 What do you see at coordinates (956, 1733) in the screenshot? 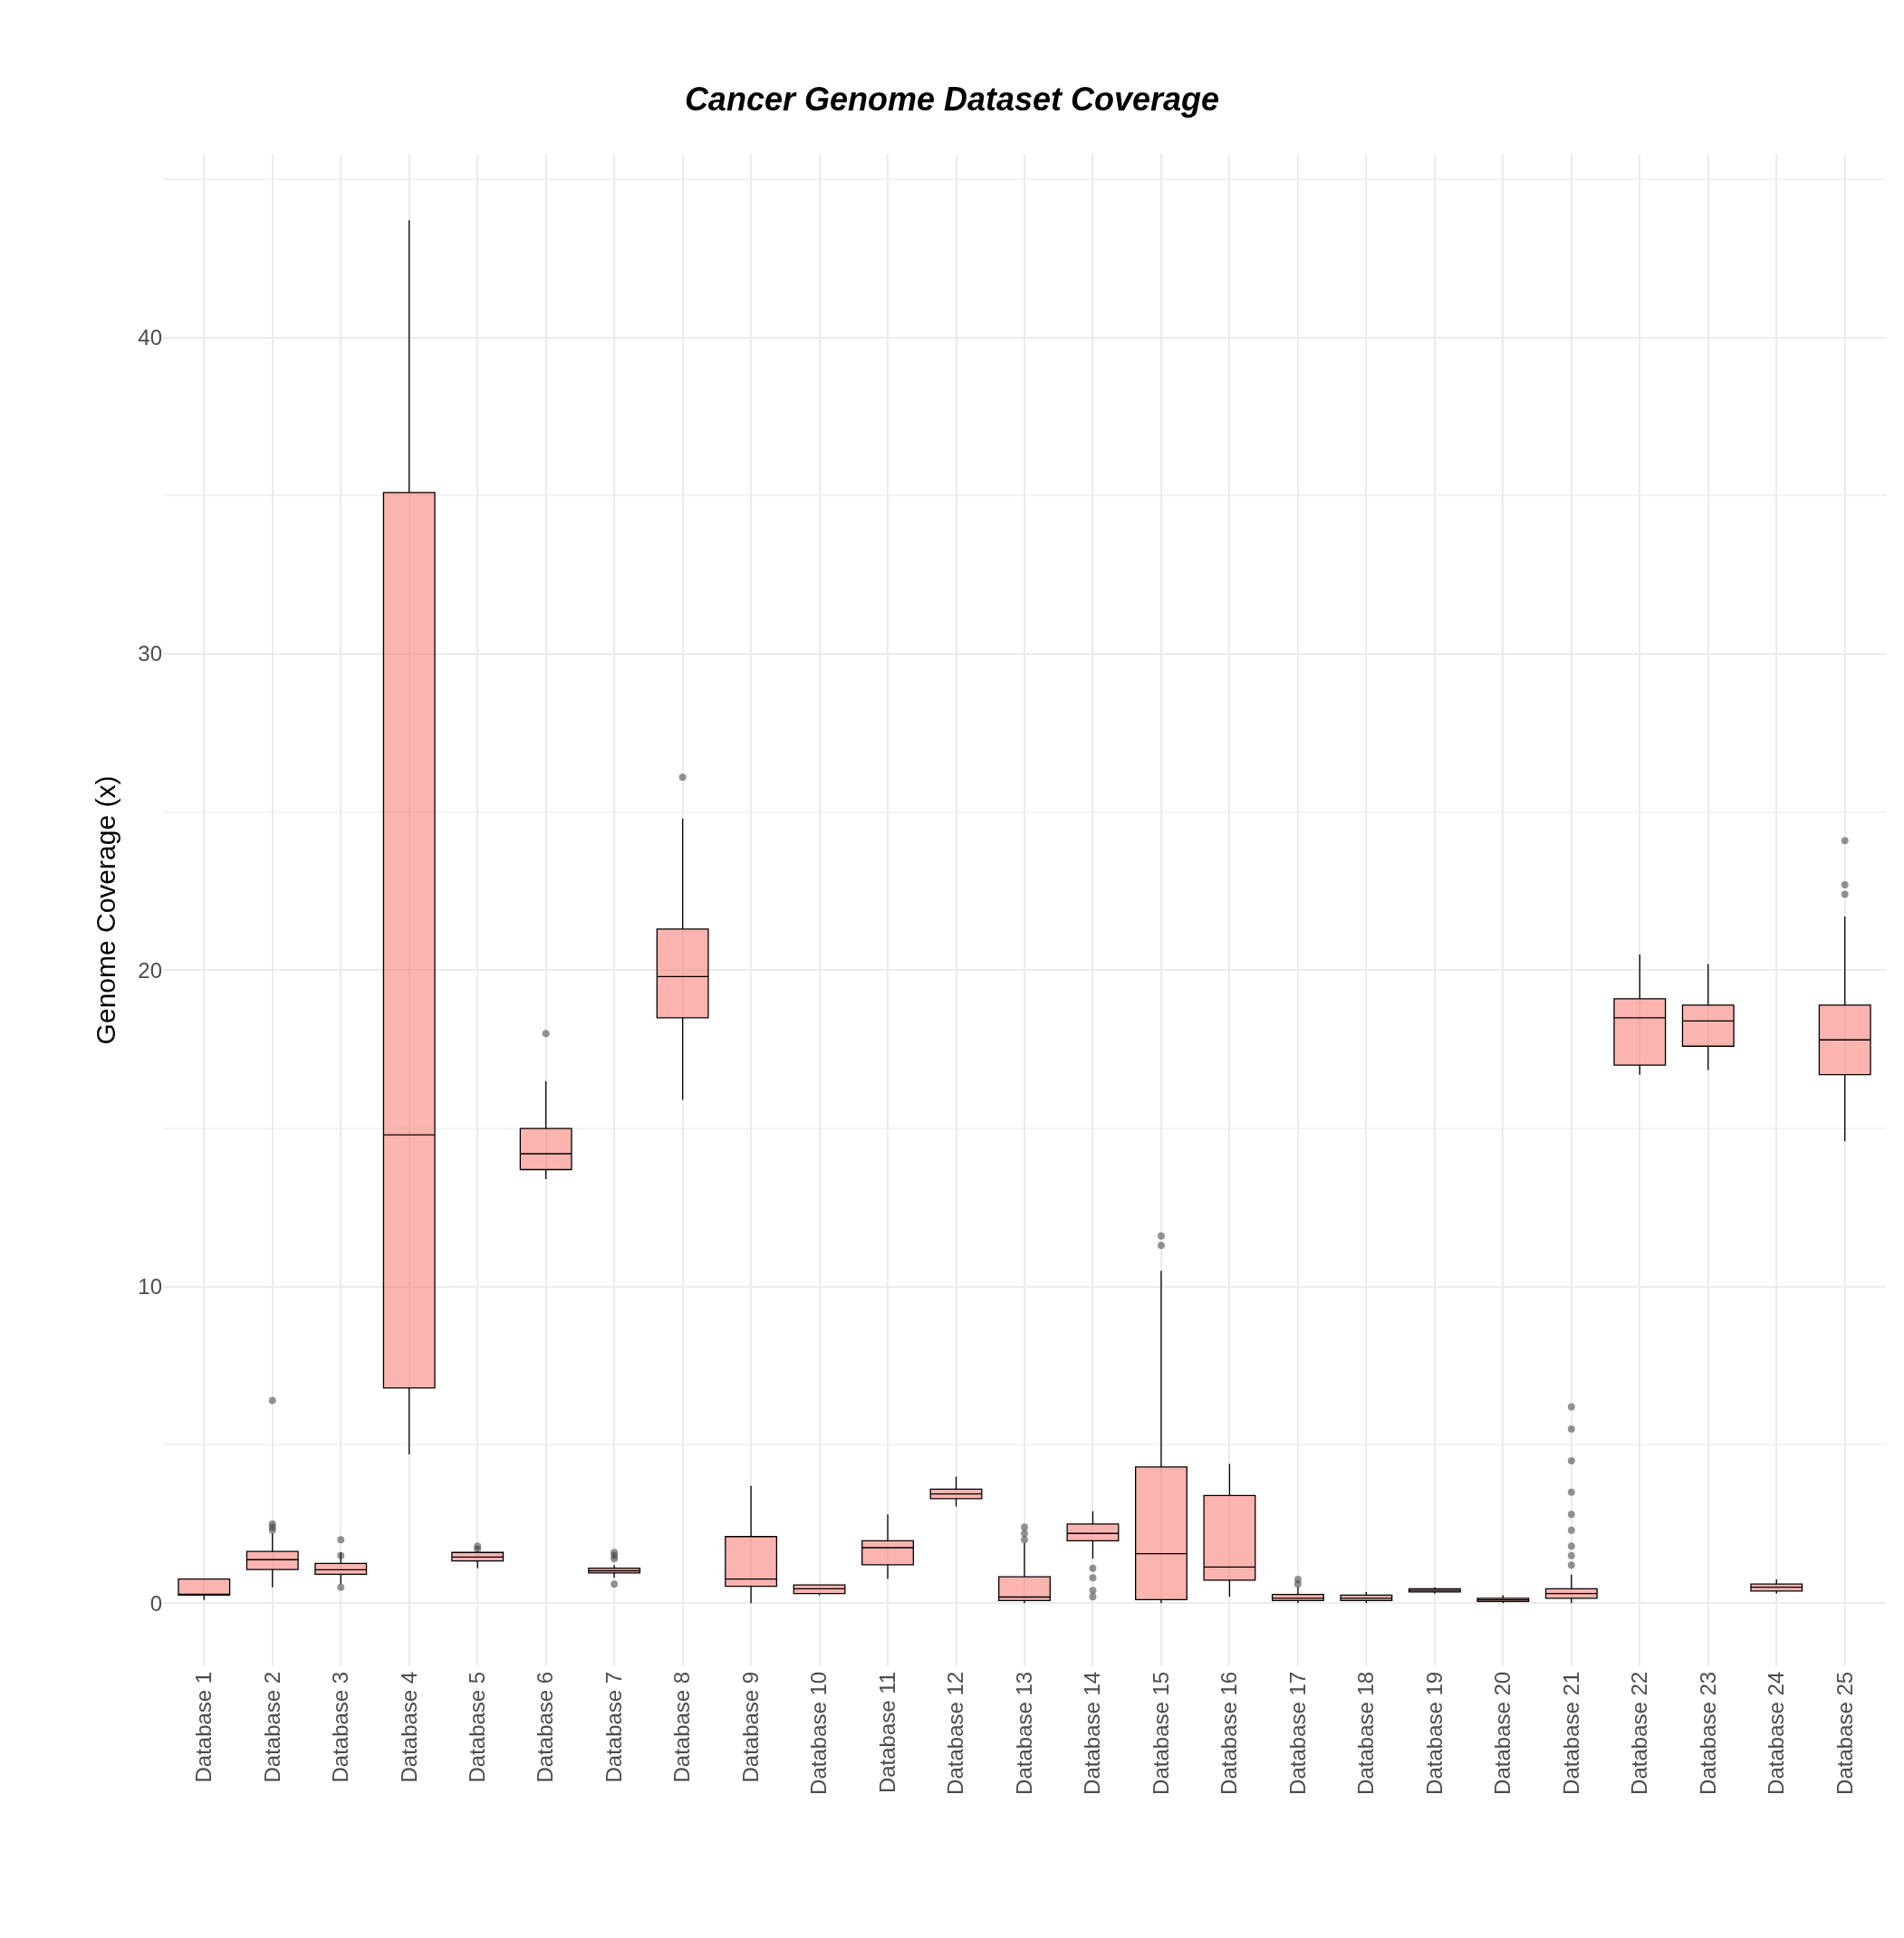
I see `x-tick-label: Database 12` at bounding box center [956, 1733].